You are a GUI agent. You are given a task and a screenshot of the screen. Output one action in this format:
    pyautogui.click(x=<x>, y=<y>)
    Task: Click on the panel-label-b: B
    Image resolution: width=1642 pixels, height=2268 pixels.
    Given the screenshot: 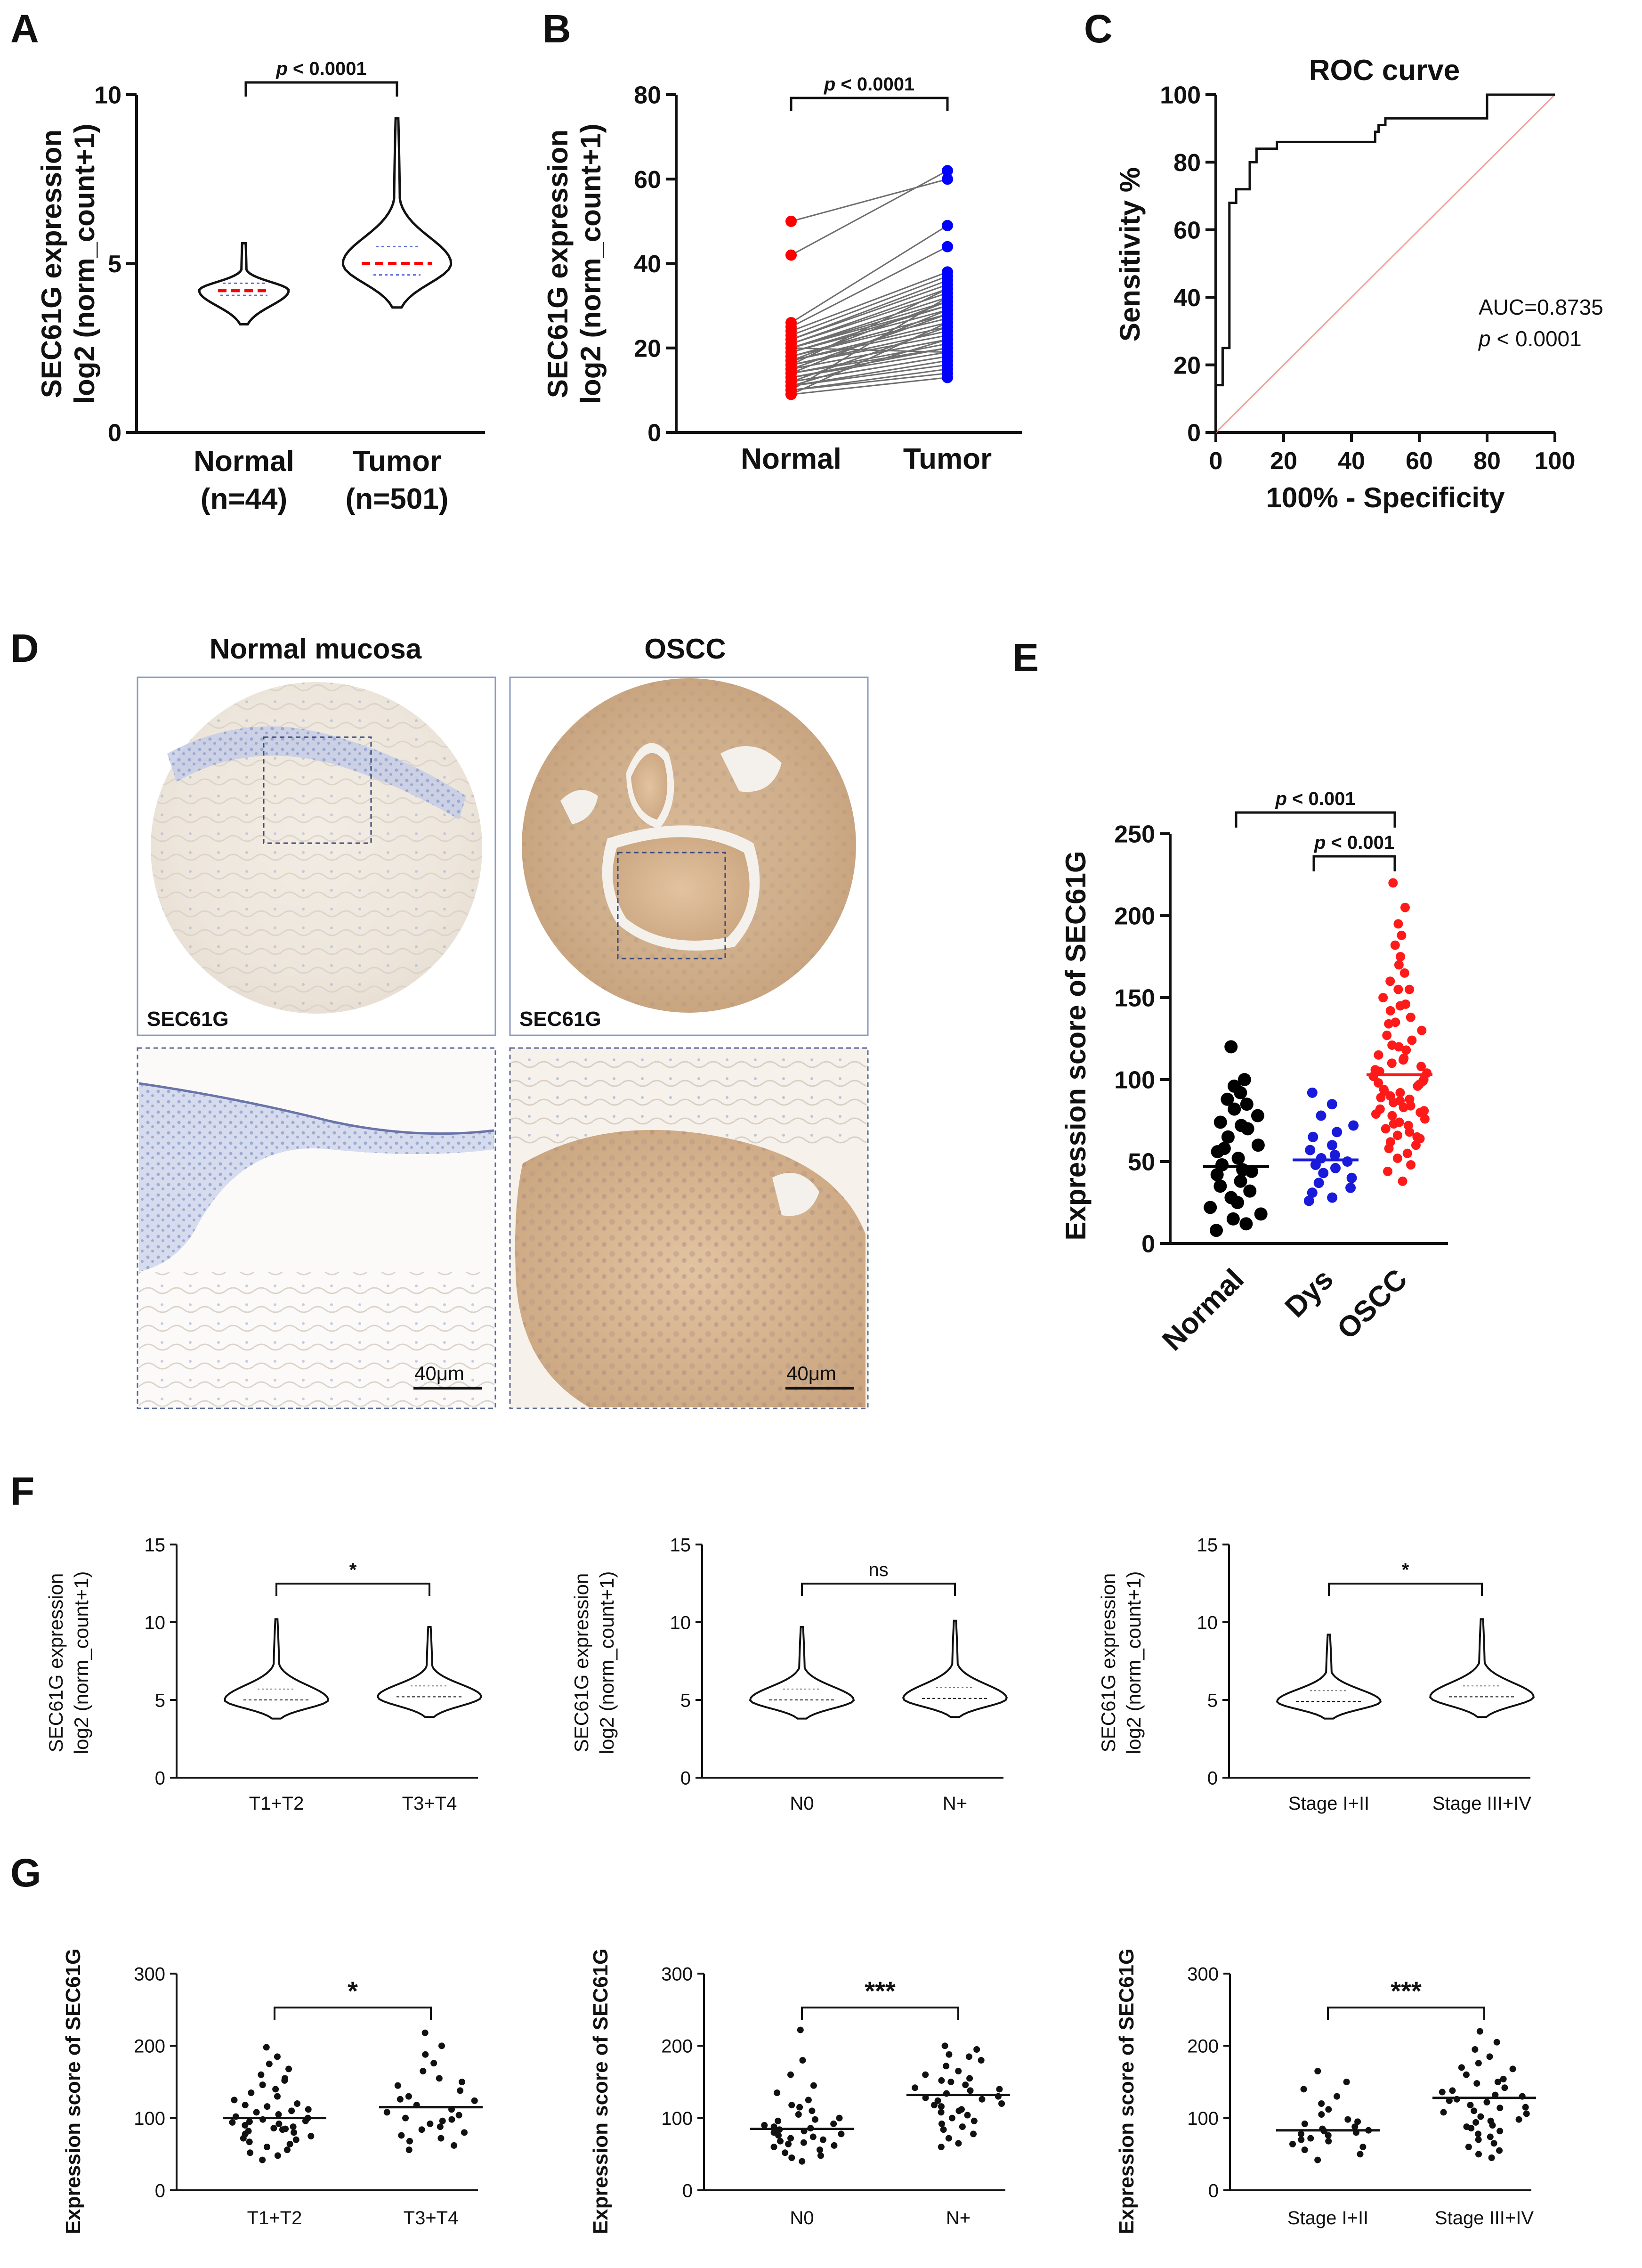 What is the action you would take?
    pyautogui.click(x=556, y=29)
    